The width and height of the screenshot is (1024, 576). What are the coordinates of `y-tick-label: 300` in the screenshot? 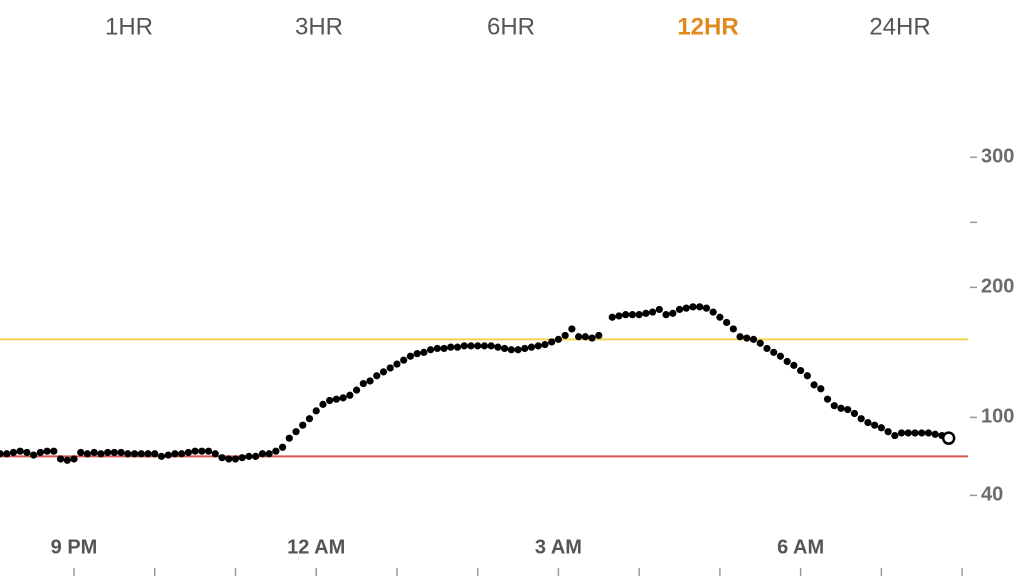 It's located at (997, 157).